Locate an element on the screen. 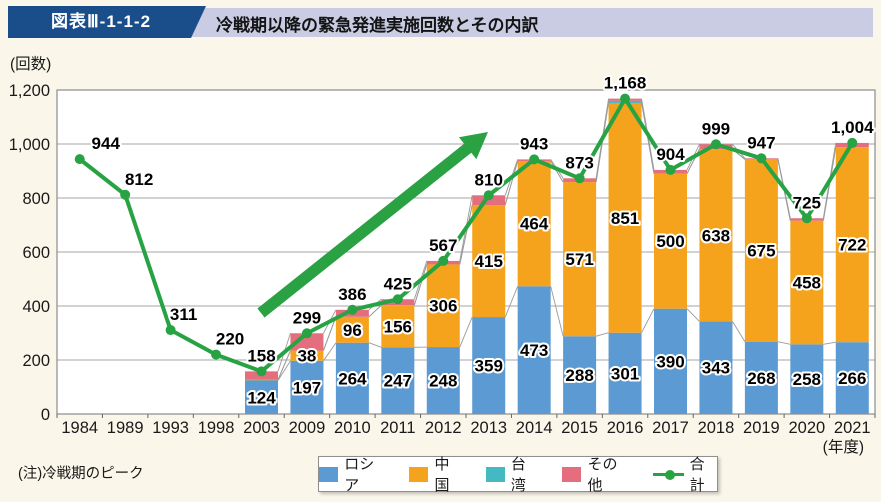  x-tick-label: 2014 is located at coordinates (534, 428).